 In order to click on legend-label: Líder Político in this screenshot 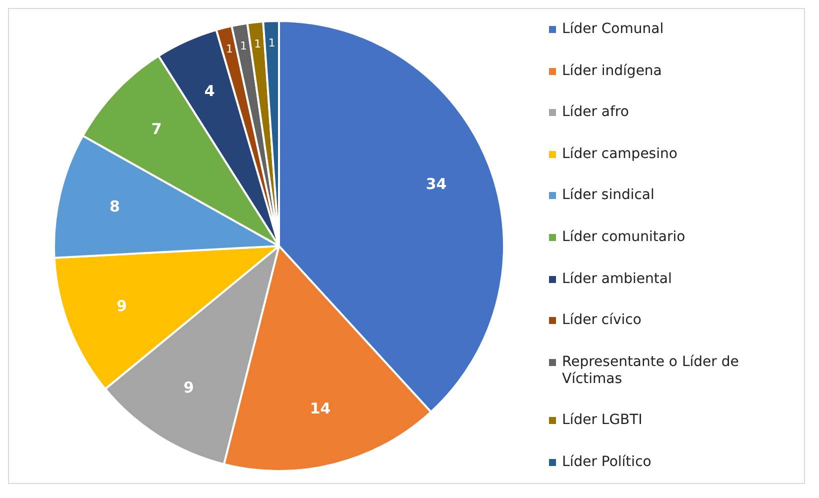, I will do `click(607, 462)`.